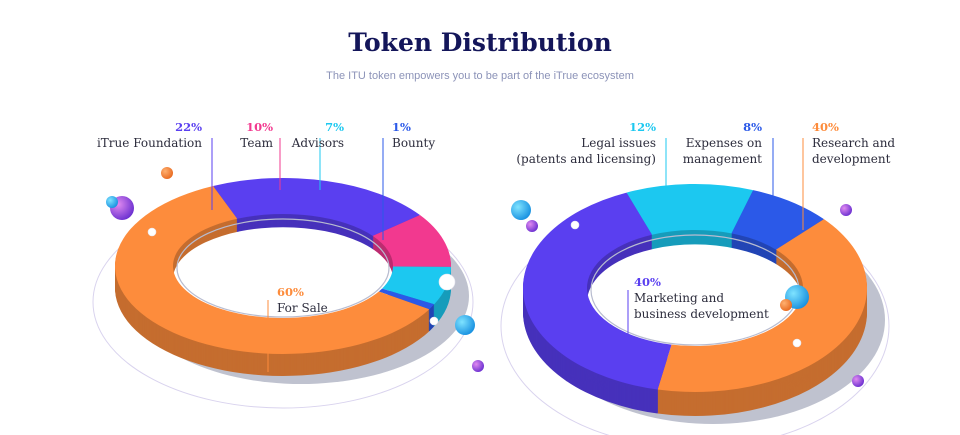 The image size is (960, 435). Describe the element at coordinates (316, 207) in the screenshot. I see `slice-itrue-foundation` at that location.